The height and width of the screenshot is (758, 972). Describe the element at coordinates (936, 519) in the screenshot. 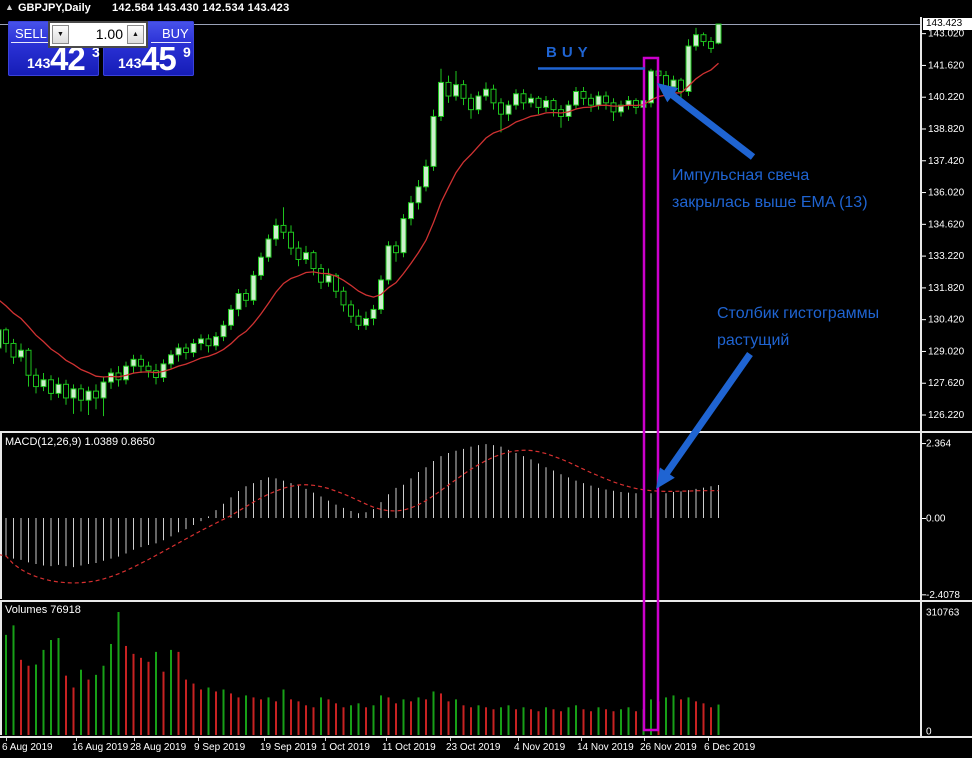

I see `macd-tick-label: 0.00` at that location.